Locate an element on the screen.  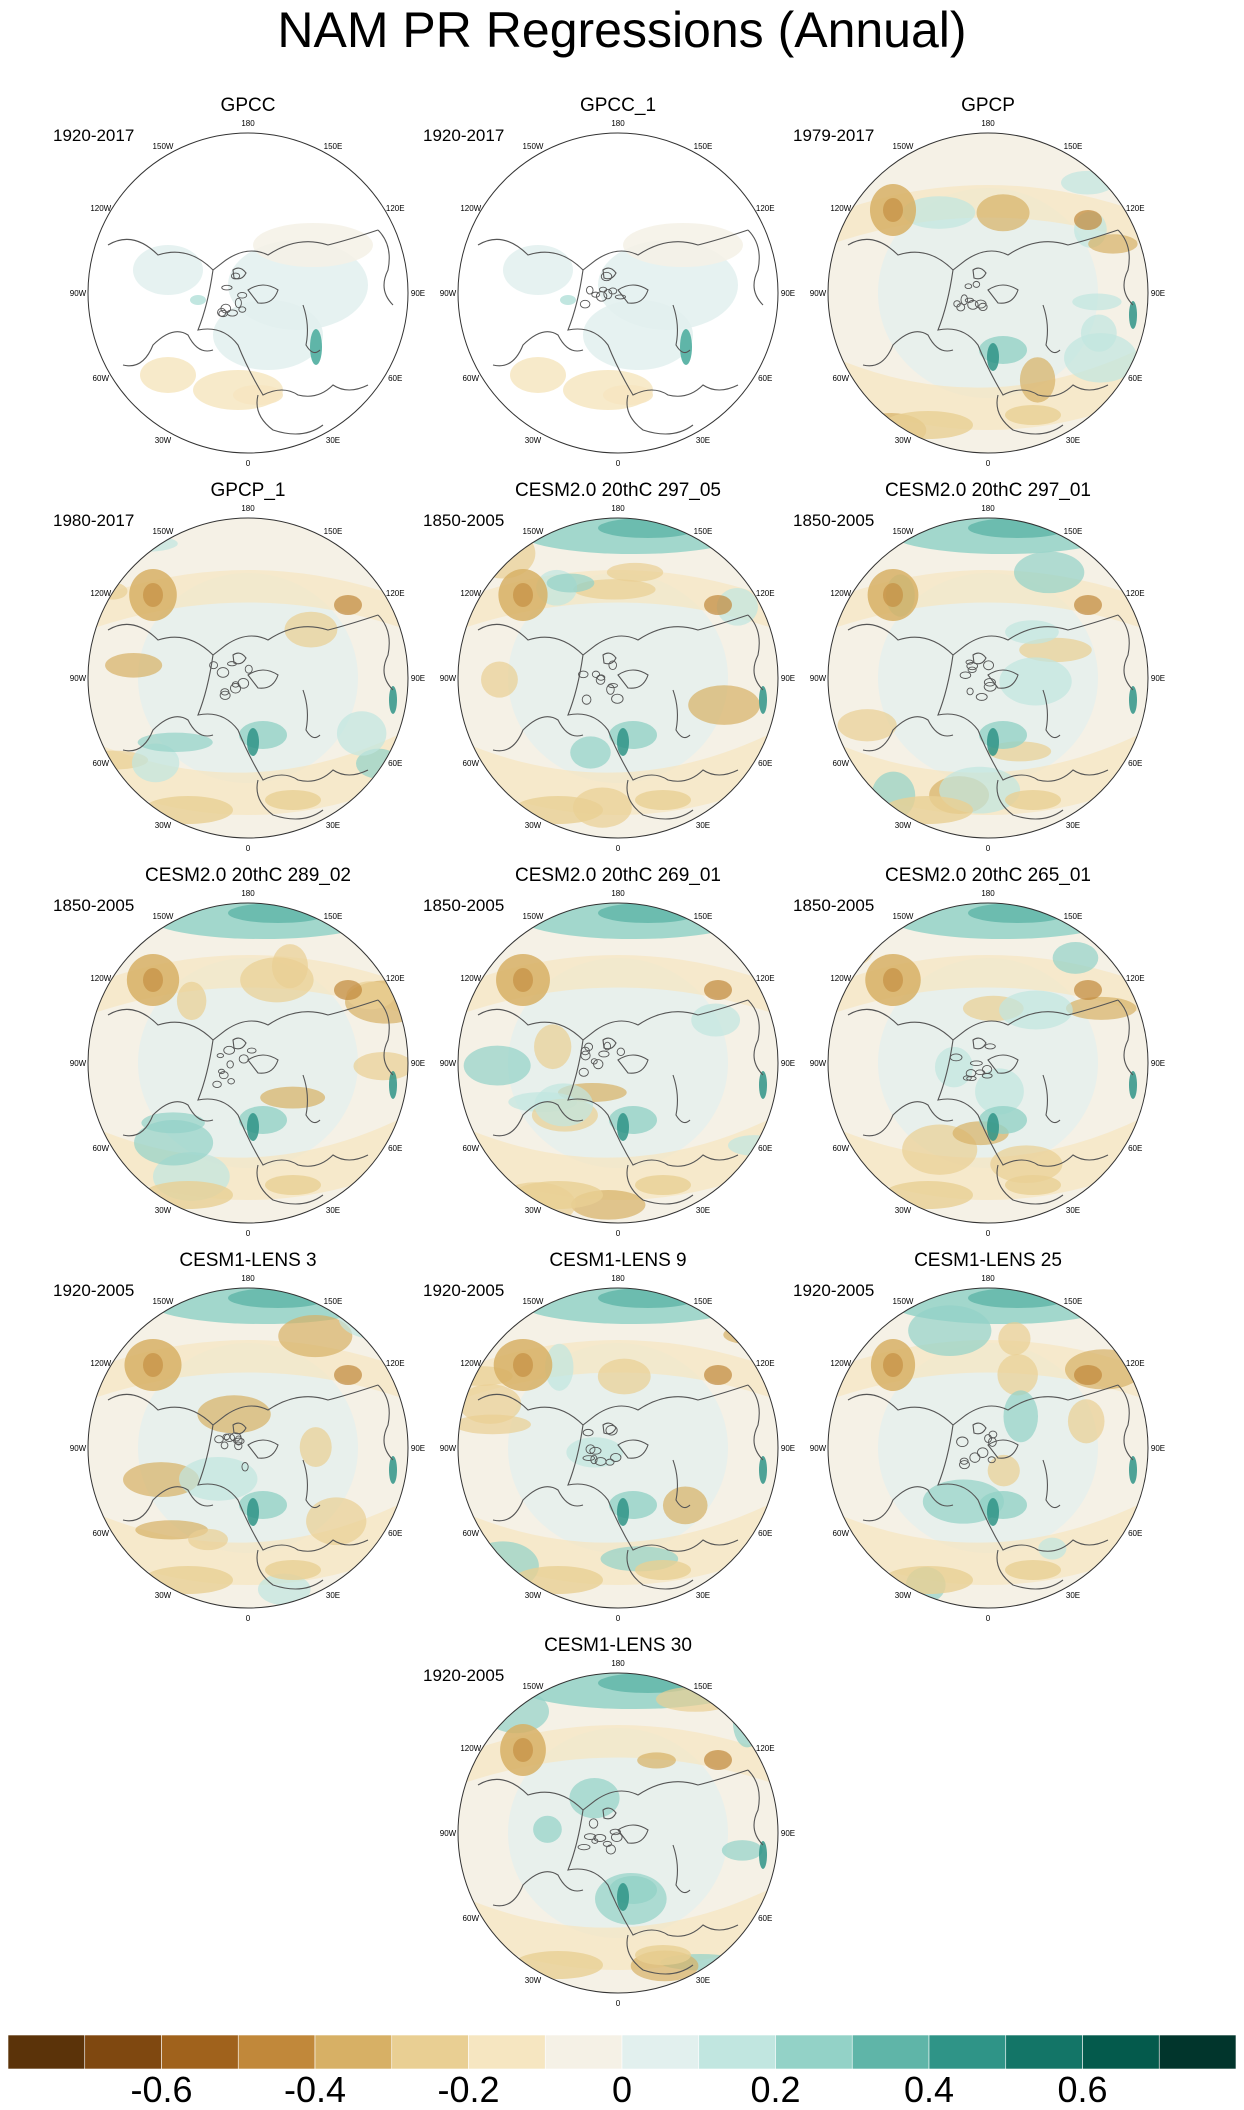
colorbar-tick-label: -0.2 is located at coordinates (468, 2089).